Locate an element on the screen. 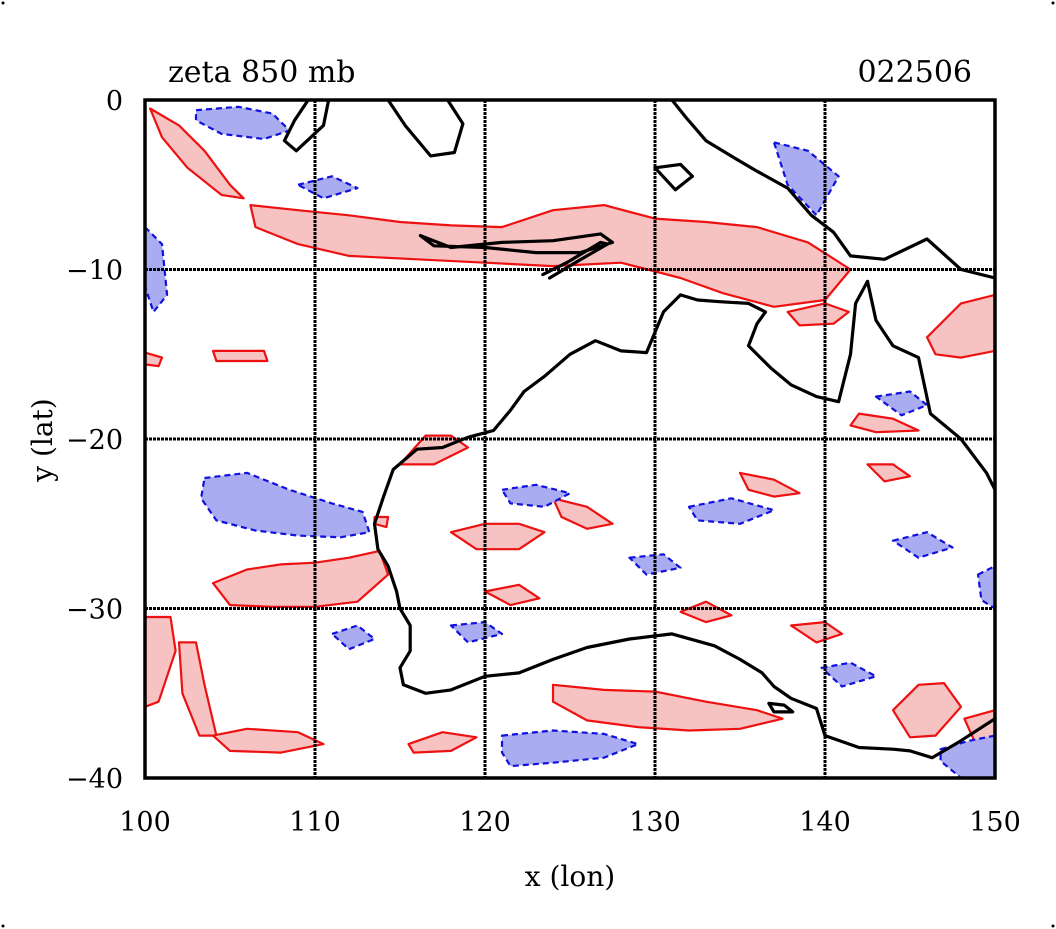  chart-subtitle: 022506 is located at coordinates (914, 72).